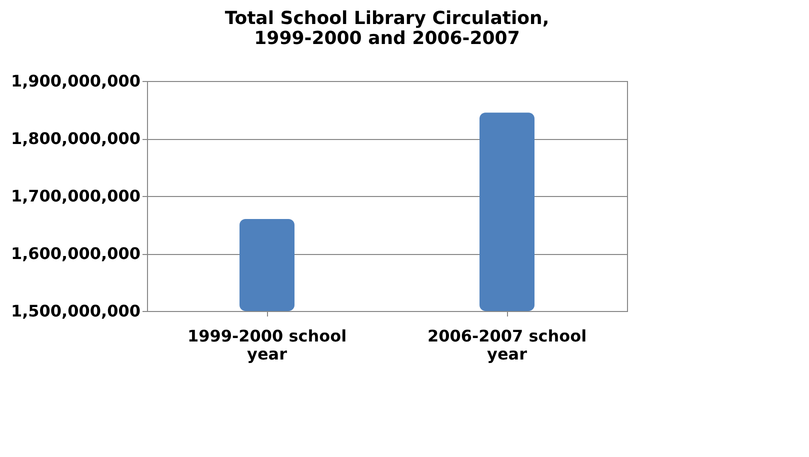  Describe the element at coordinates (387, 18) in the screenshot. I see `text: Total School Library Circulation,` at that location.